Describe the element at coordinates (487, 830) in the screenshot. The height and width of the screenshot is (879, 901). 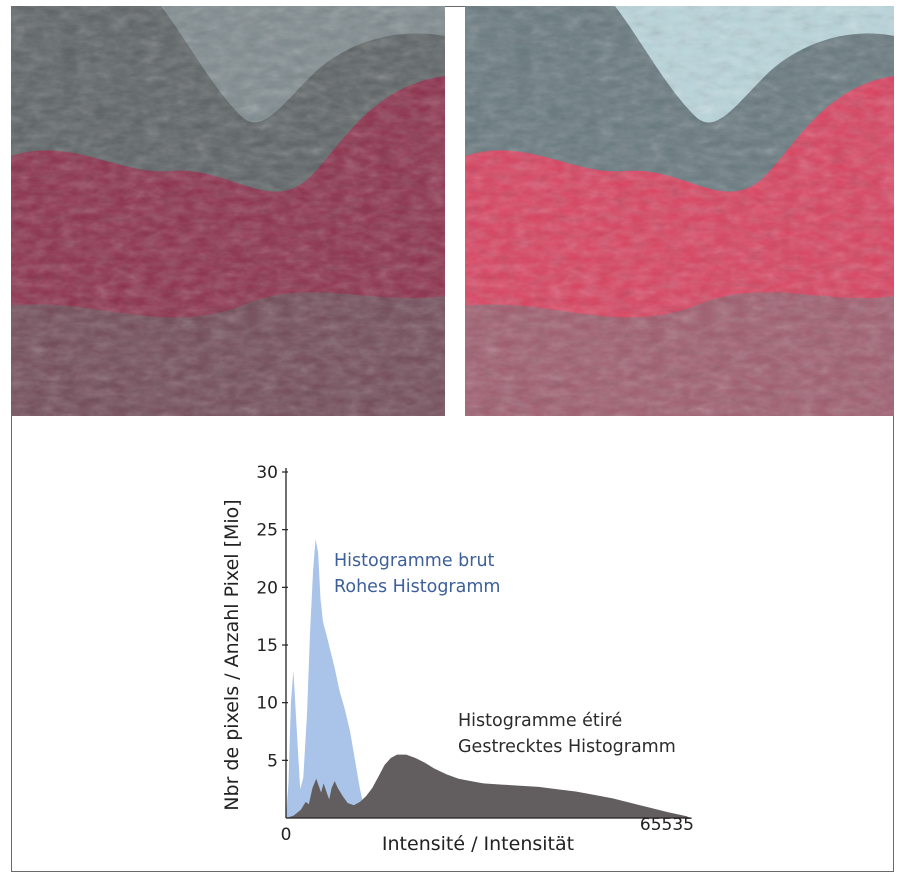
I see `x-ticks: 0 65535` at that location.